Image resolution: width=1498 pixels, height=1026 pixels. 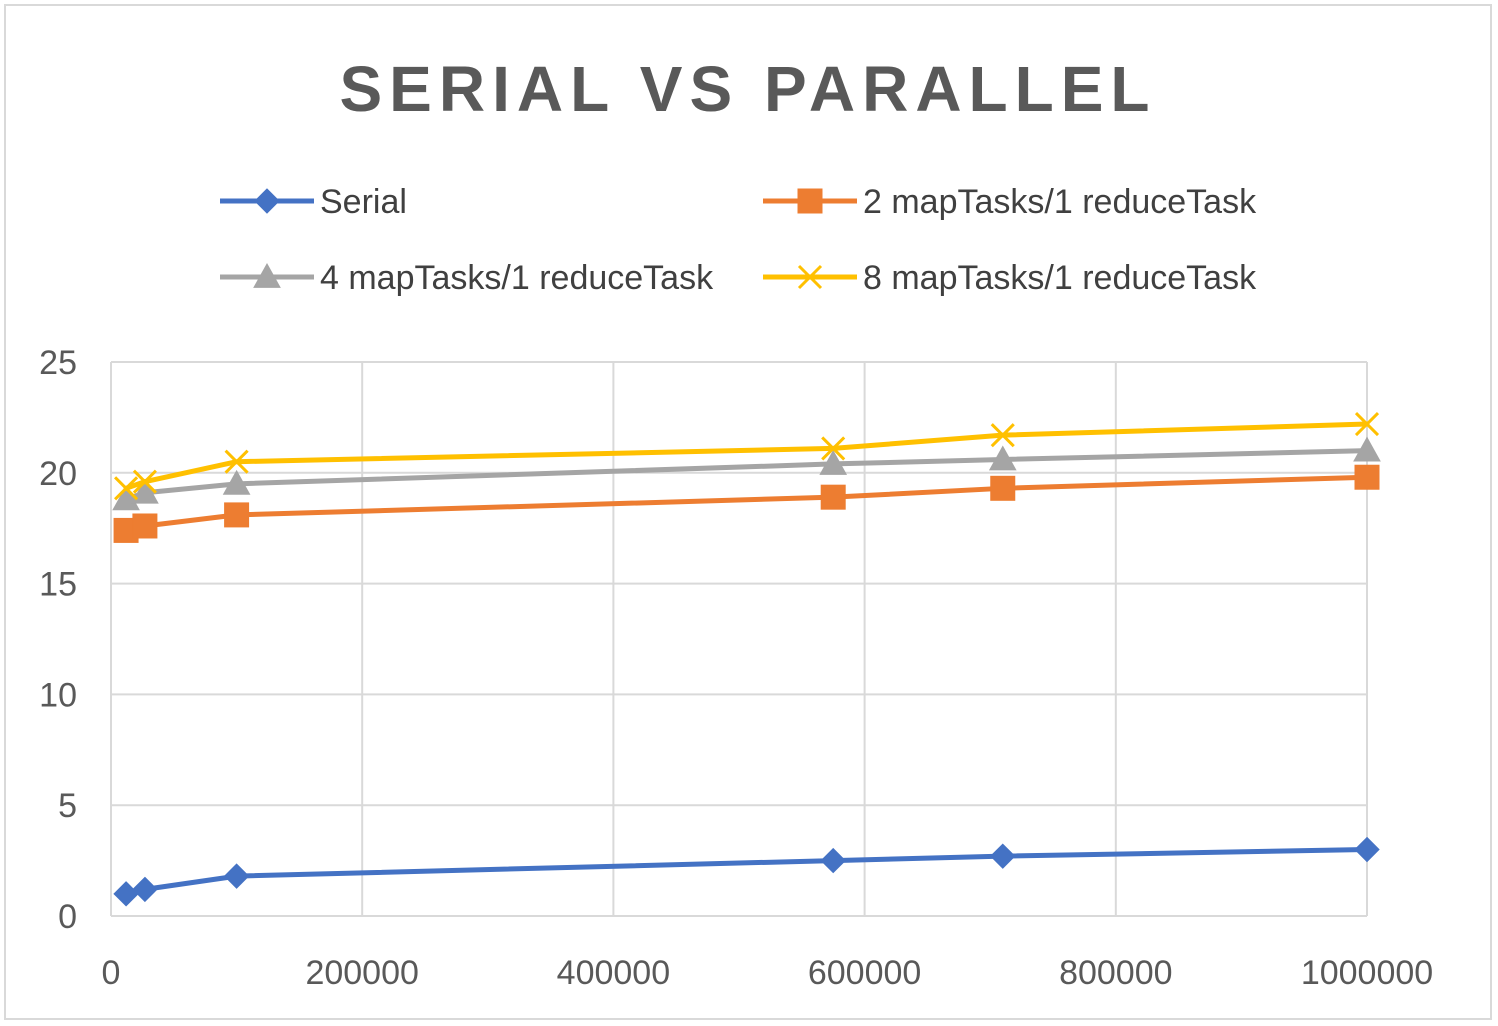 I want to click on x-tick-label: 800000, so click(x=1115, y=973).